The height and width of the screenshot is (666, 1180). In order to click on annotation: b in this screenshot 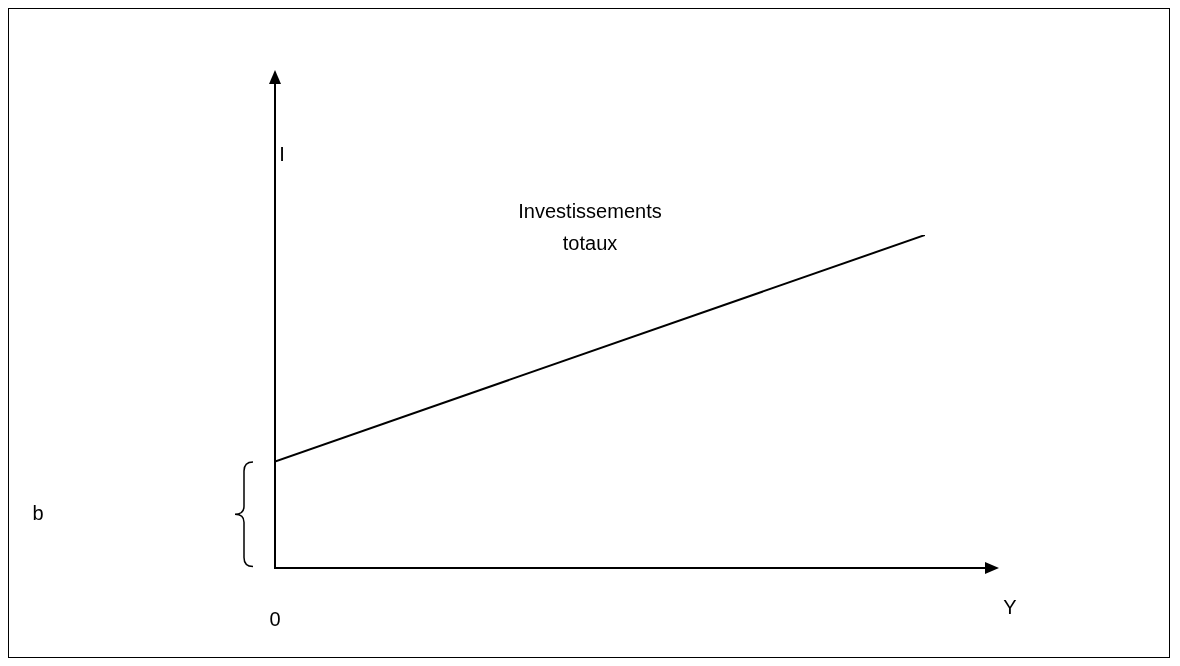, I will do `click(38, 513)`.